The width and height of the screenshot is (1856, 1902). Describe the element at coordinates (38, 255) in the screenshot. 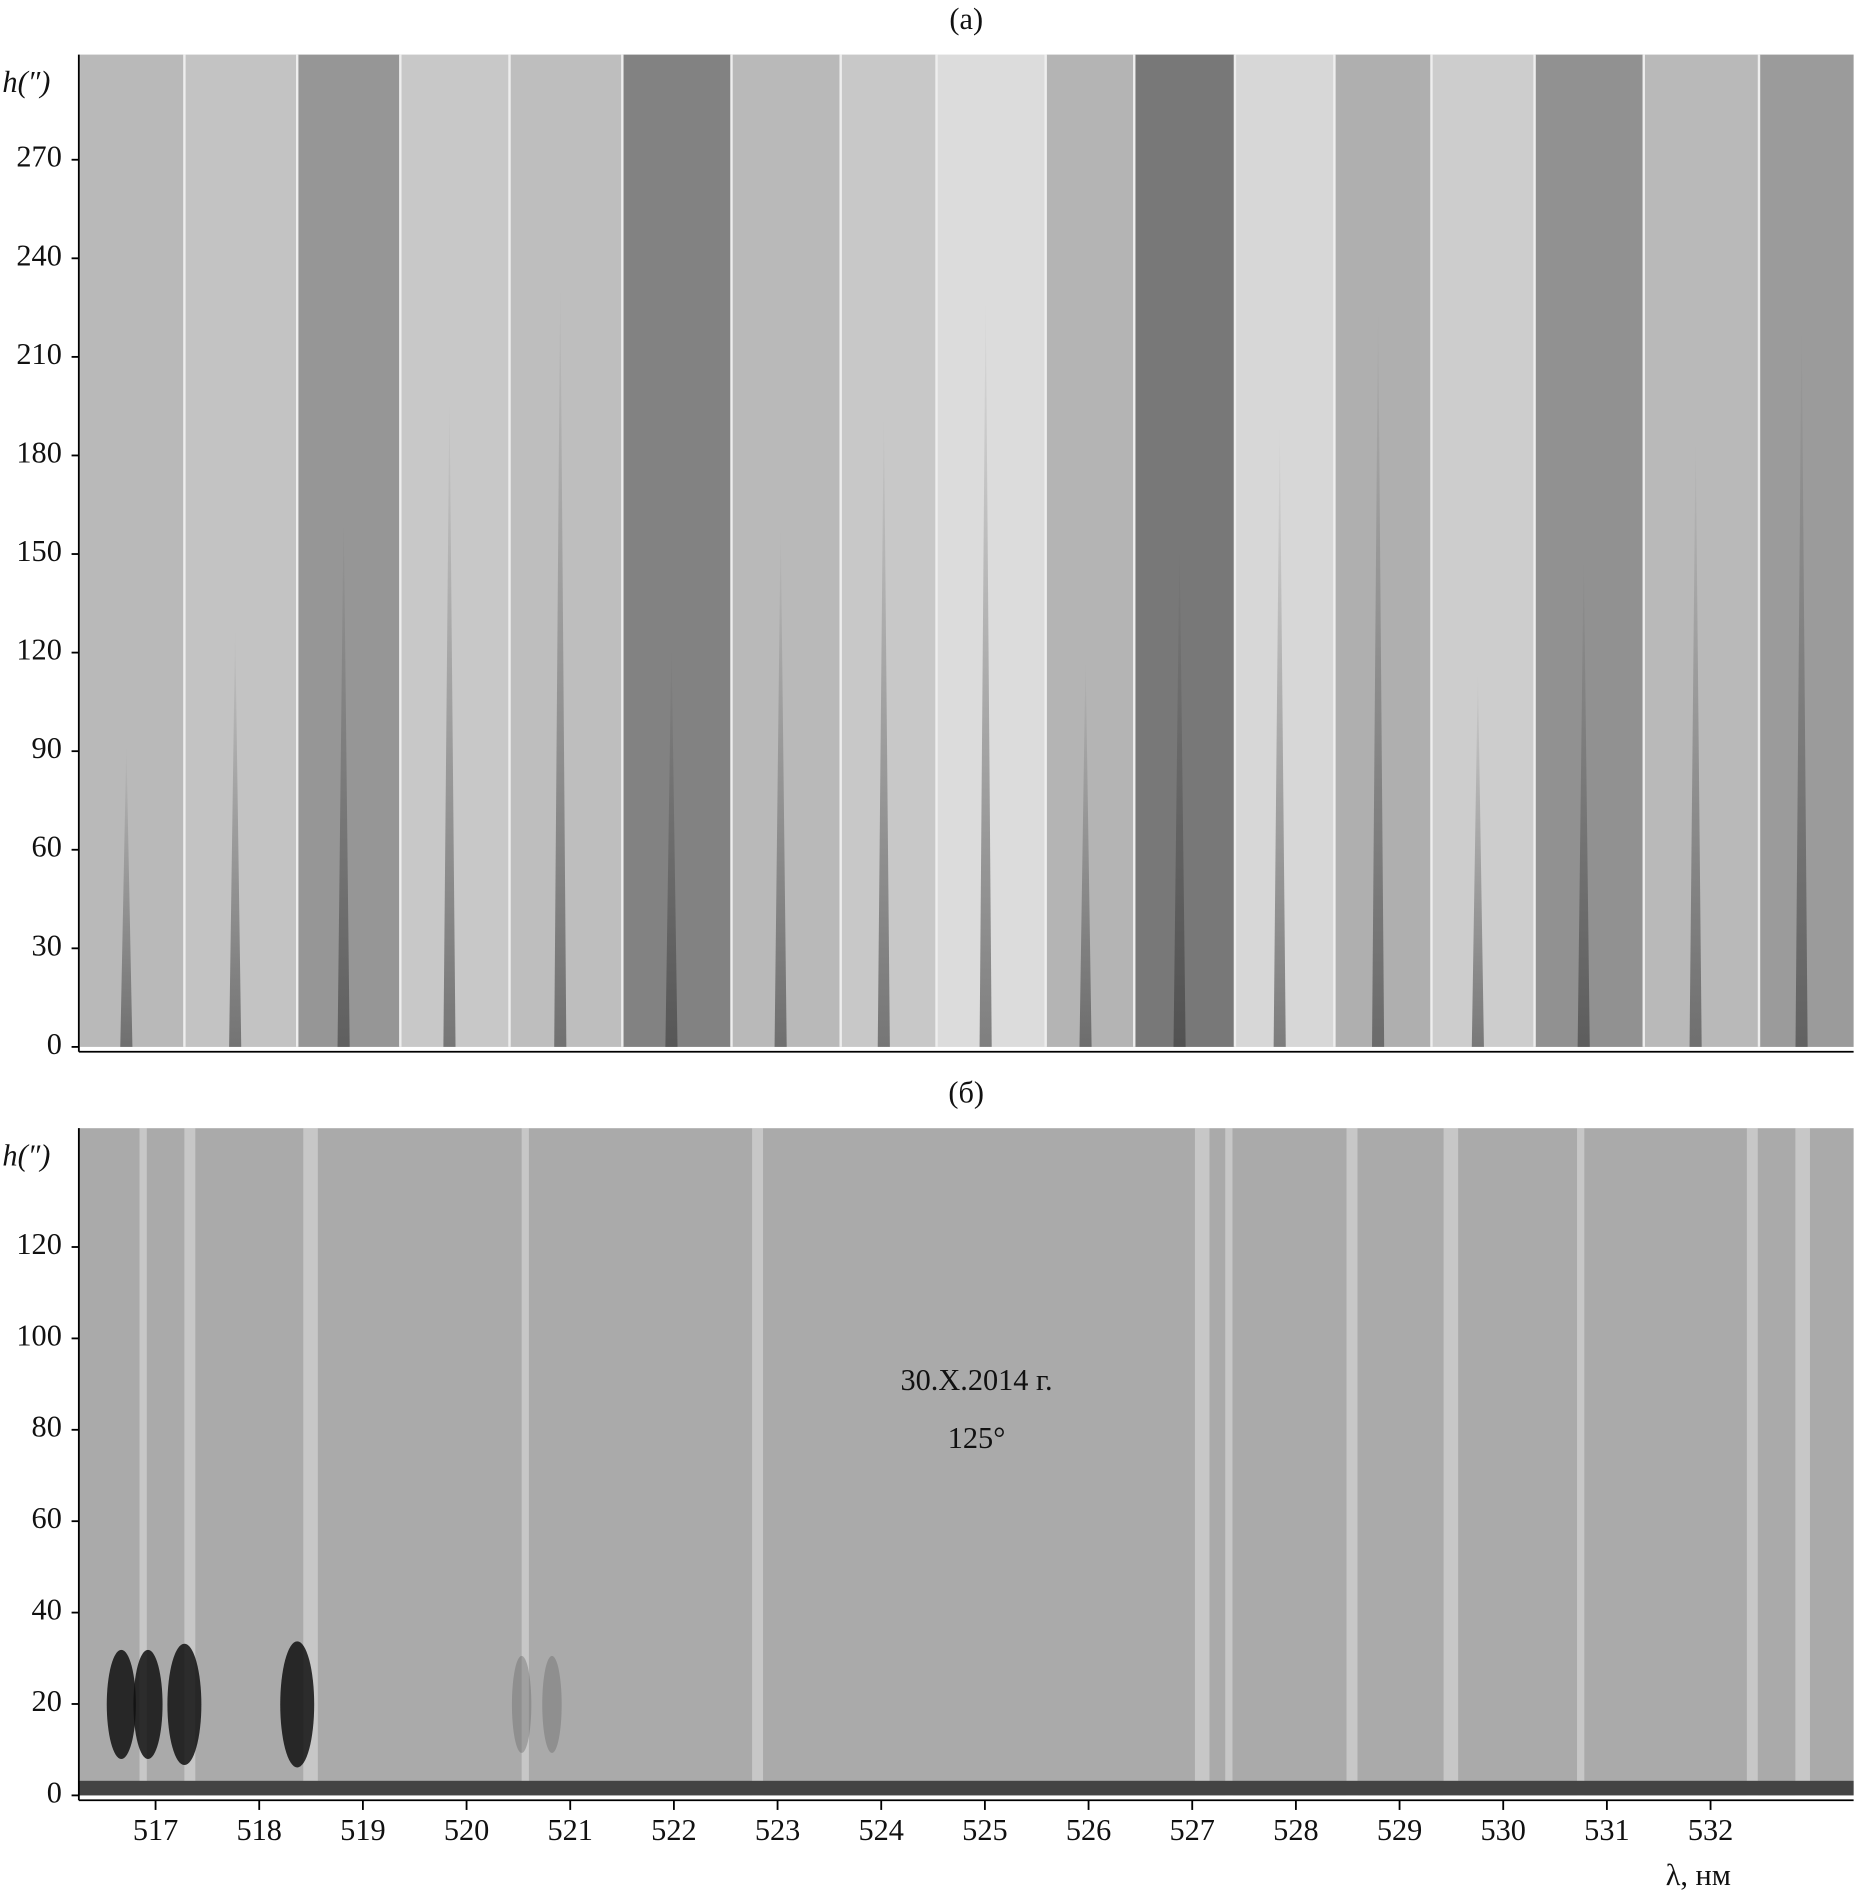

I see `y-tick-label: 240` at that location.